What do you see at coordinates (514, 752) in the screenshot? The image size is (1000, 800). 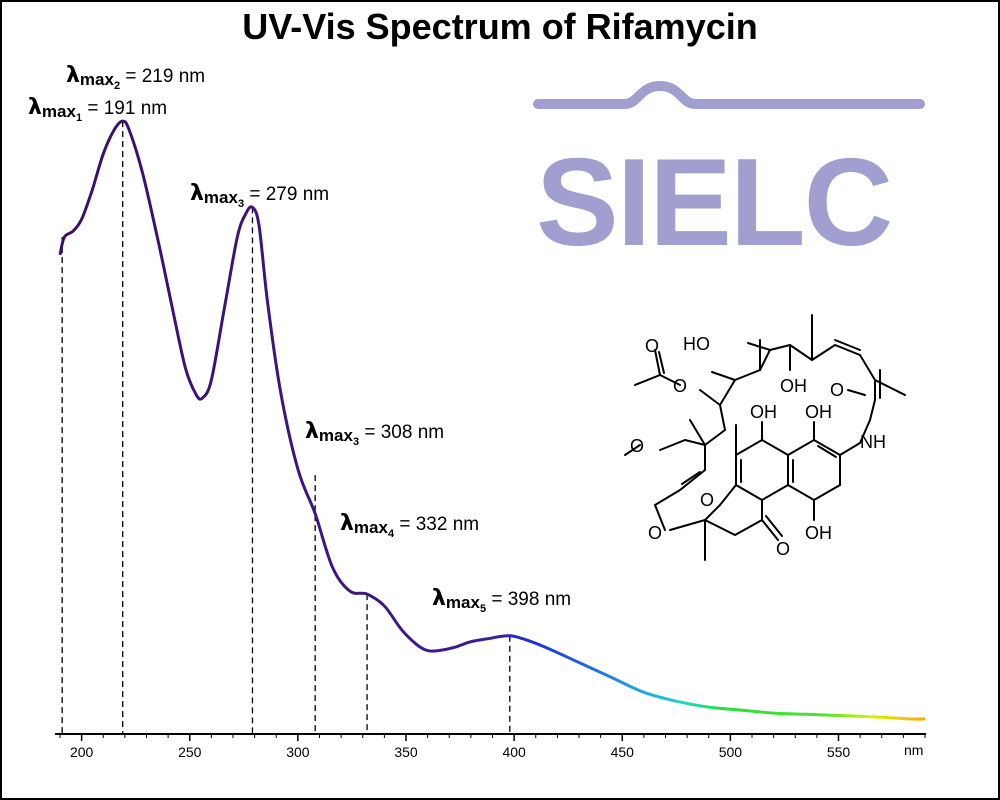 I see `x-tick-label-400: 400` at bounding box center [514, 752].